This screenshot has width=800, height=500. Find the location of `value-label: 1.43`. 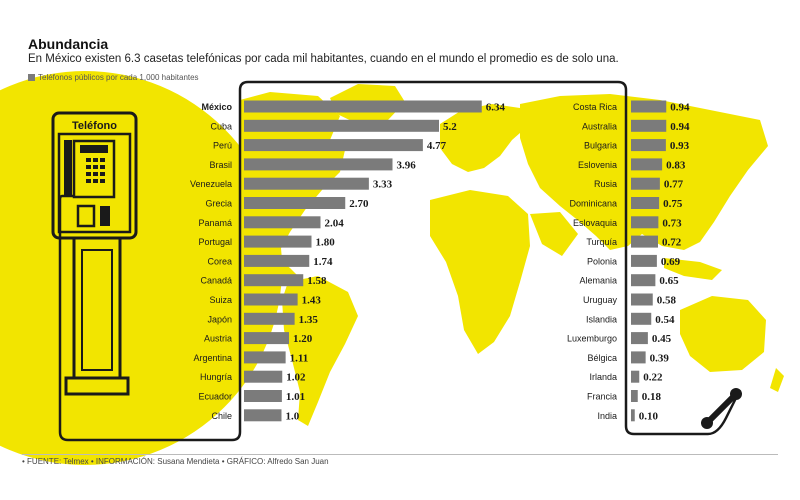

value-label: 1.43 is located at coordinates (312, 301).